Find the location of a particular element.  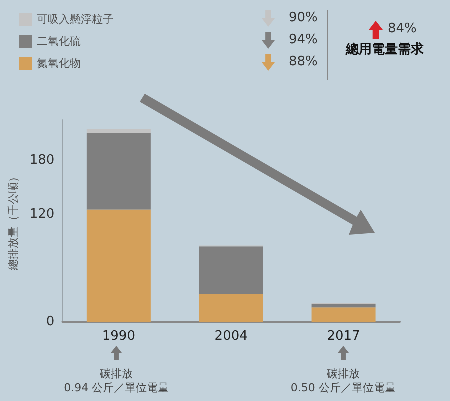

text: 總用電量需求 is located at coordinates (385, 50).